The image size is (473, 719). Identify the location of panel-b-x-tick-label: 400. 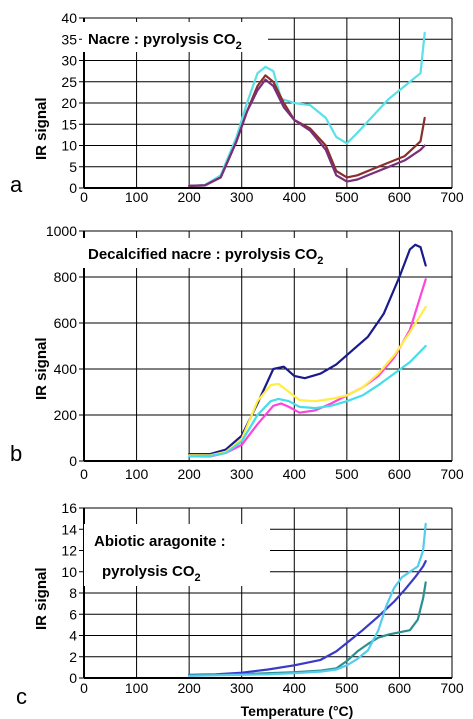
(295, 474).